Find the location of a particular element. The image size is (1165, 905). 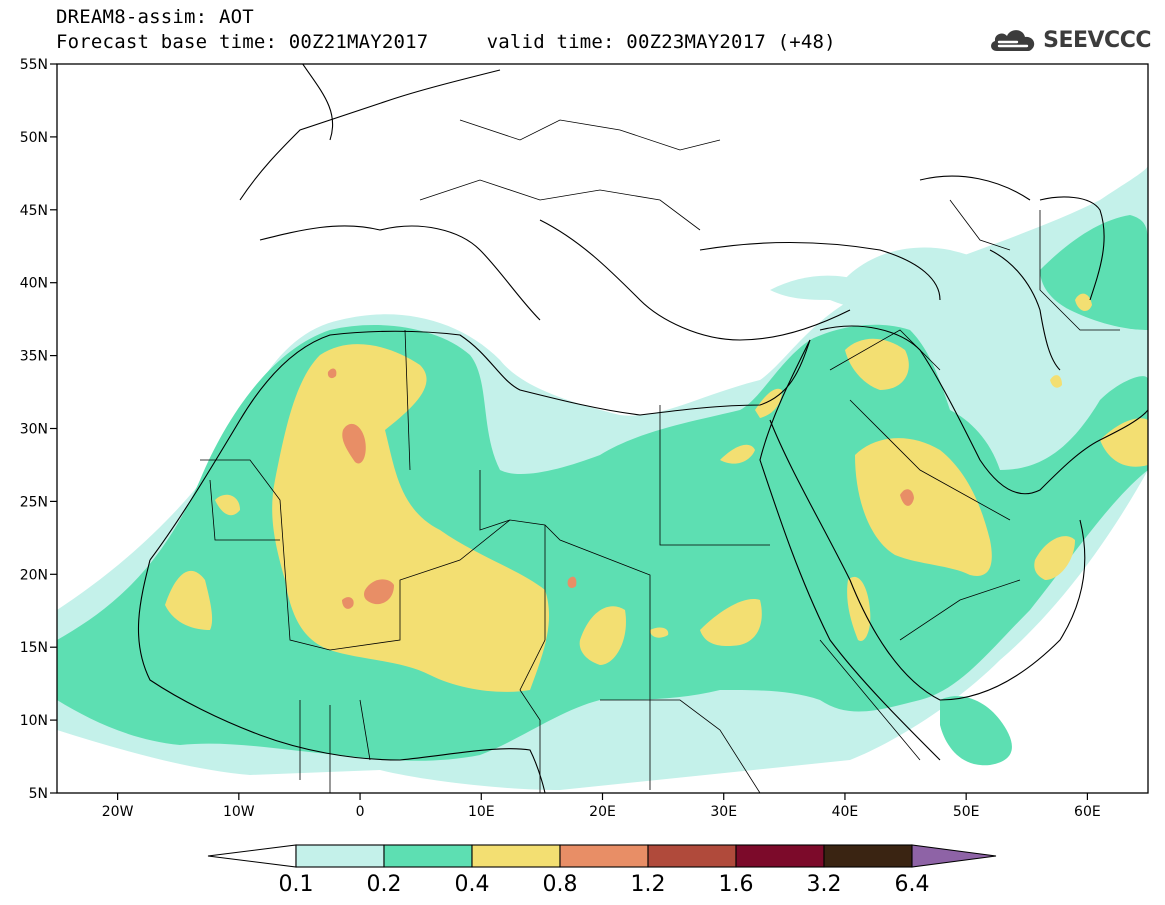

lat-tick-label: 30N is located at coordinates (34, 430).